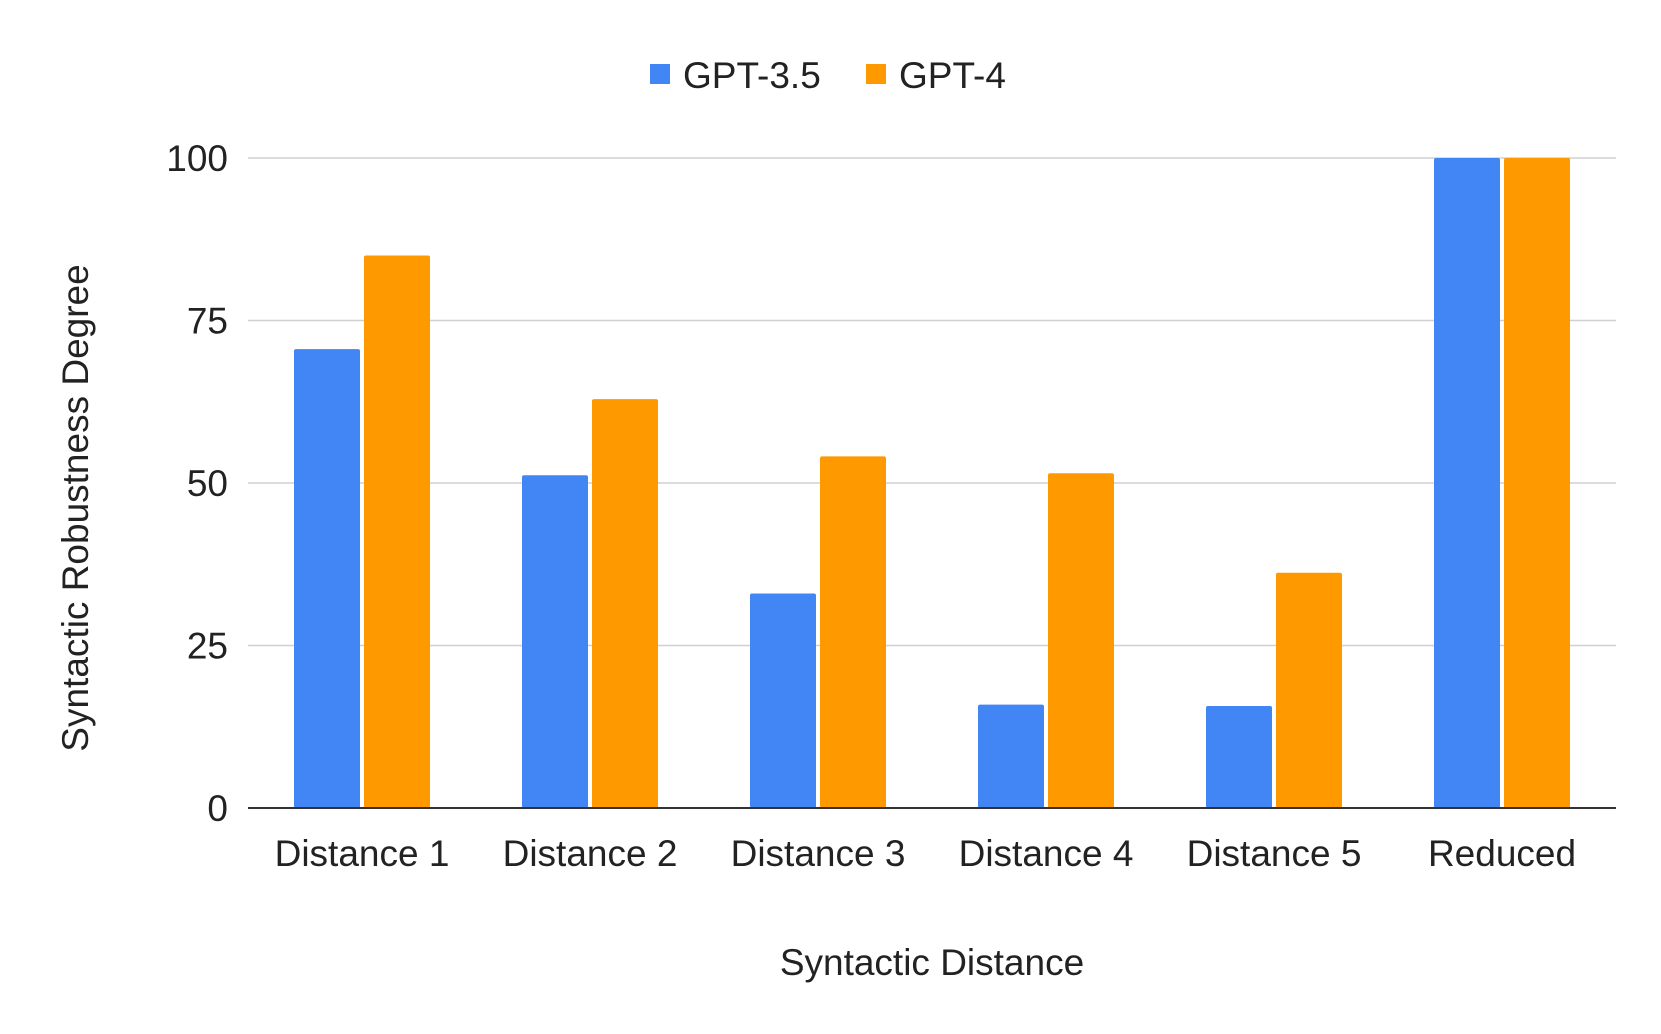 Image resolution: width=1661 pixels, height=1034 pixels. Describe the element at coordinates (207, 321) in the screenshot. I see `y-tick-label: 75` at that location.